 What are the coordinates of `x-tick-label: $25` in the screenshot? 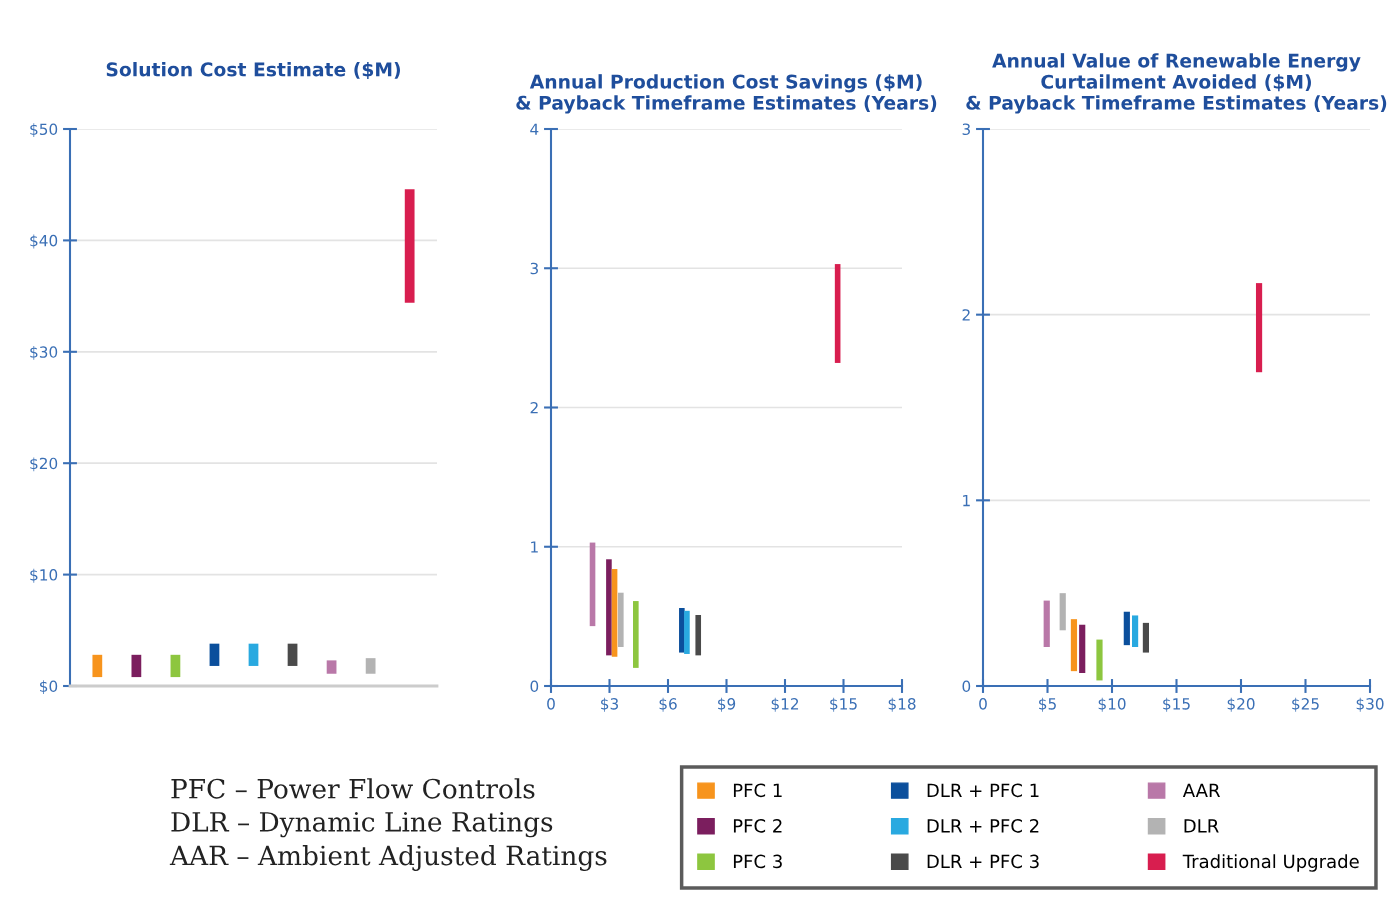 It's located at (1305, 704).